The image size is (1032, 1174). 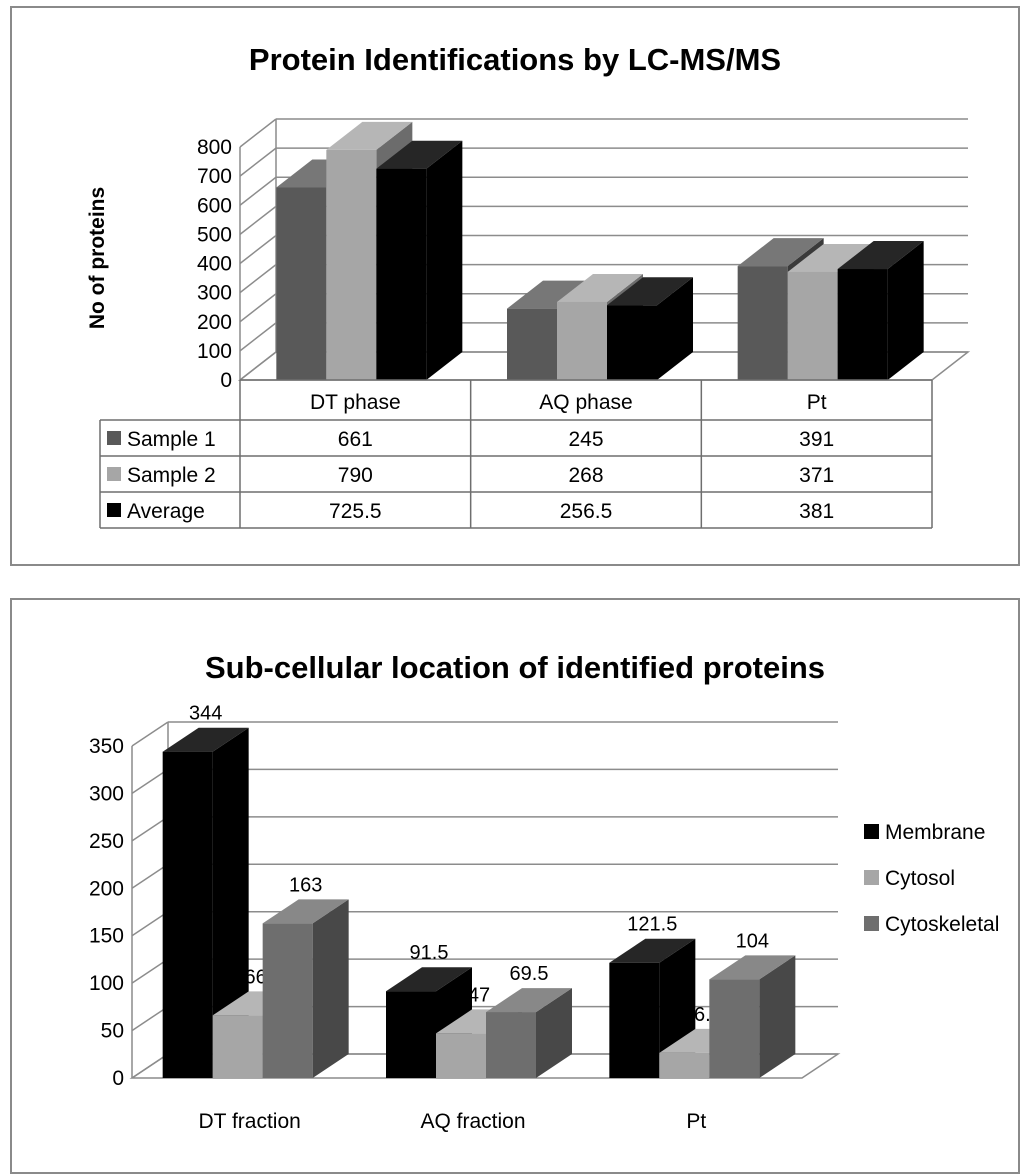 I want to click on legend-swatch-average, so click(x=114, y=510).